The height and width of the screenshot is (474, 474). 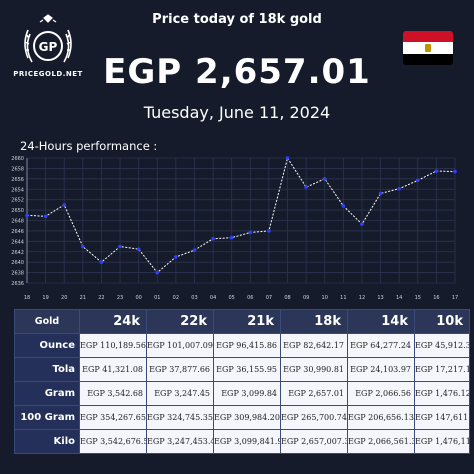 What do you see at coordinates (113, 321) in the screenshot?
I see `column-header: 24k` at bounding box center [113, 321].